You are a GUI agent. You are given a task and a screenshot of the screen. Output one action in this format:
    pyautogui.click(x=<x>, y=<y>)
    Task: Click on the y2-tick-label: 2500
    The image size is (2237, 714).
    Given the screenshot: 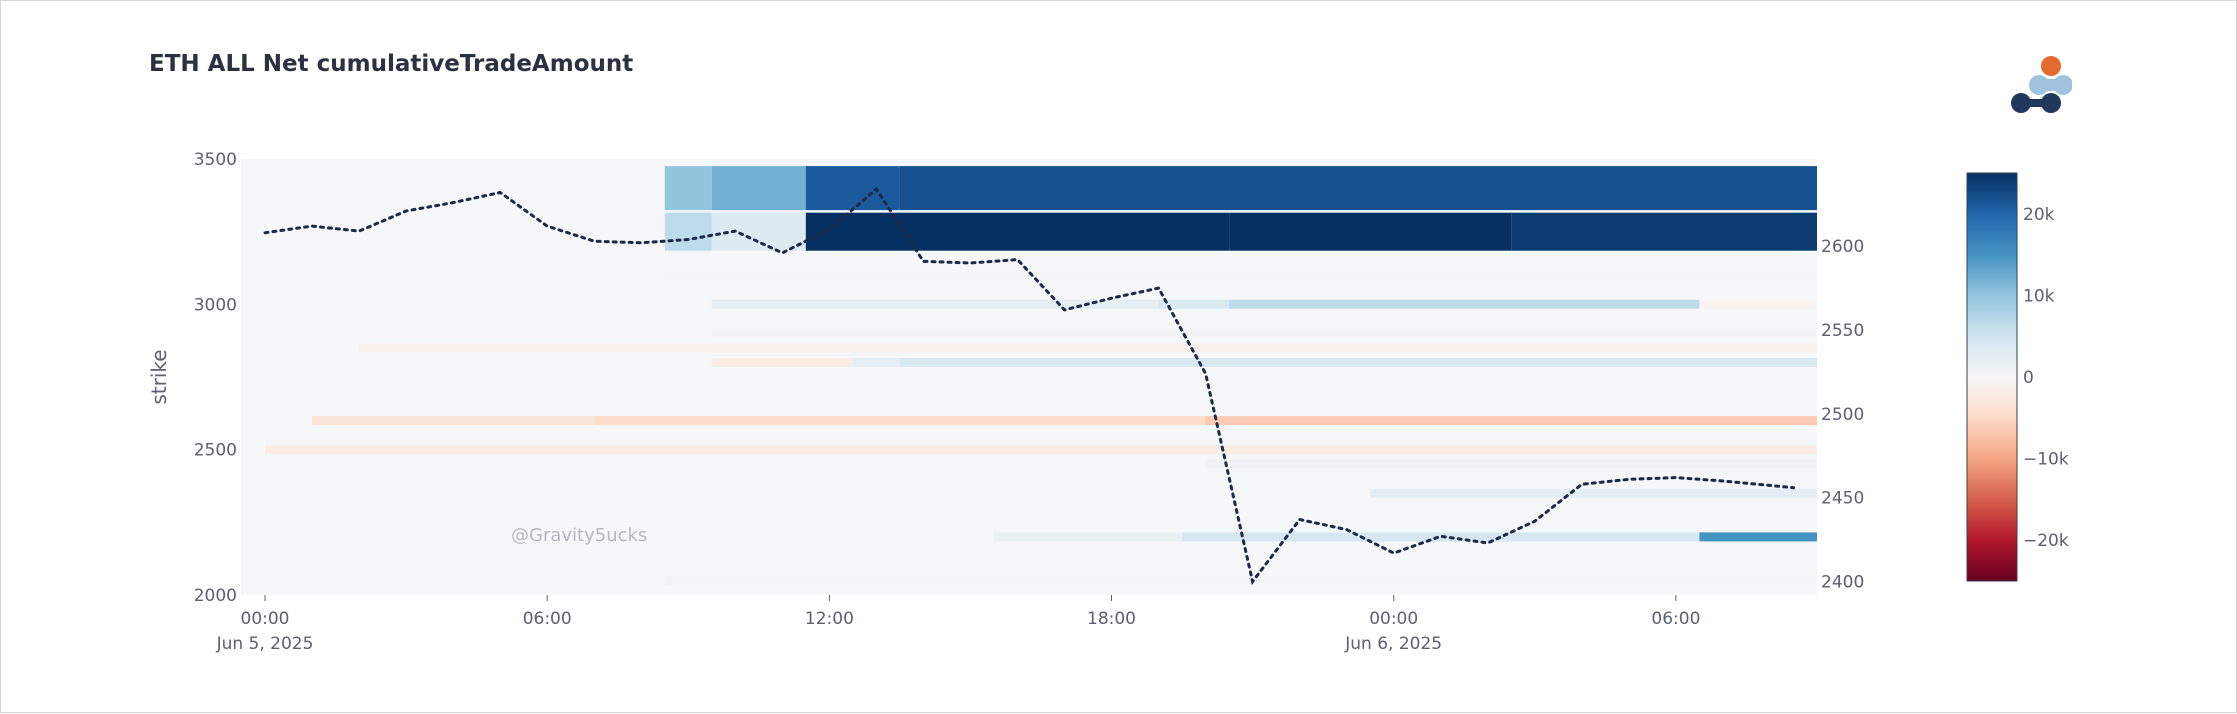 What is the action you would take?
    pyautogui.click(x=1842, y=415)
    